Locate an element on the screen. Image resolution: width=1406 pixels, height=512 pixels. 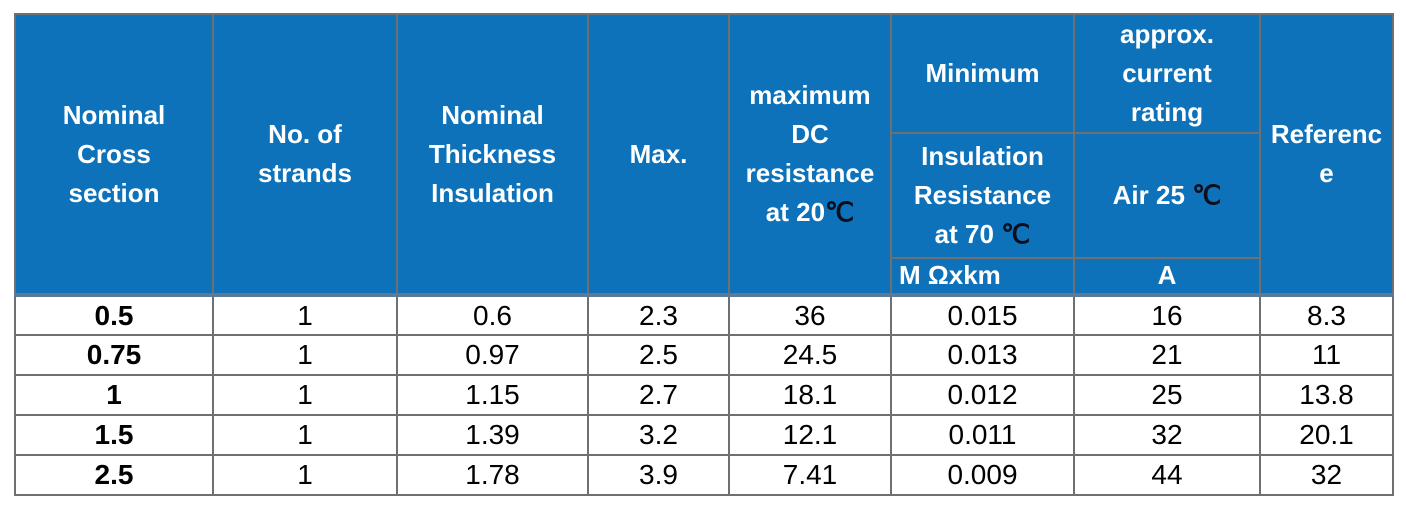
header-insulation-resistance: Insulation Resistance at 70 ℃ is located at coordinates (982, 195).